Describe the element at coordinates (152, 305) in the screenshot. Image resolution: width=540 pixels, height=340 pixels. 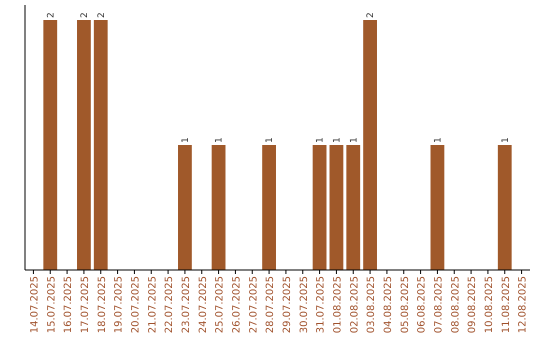
I see `x-tick-label: 21.07.2025` at that location.